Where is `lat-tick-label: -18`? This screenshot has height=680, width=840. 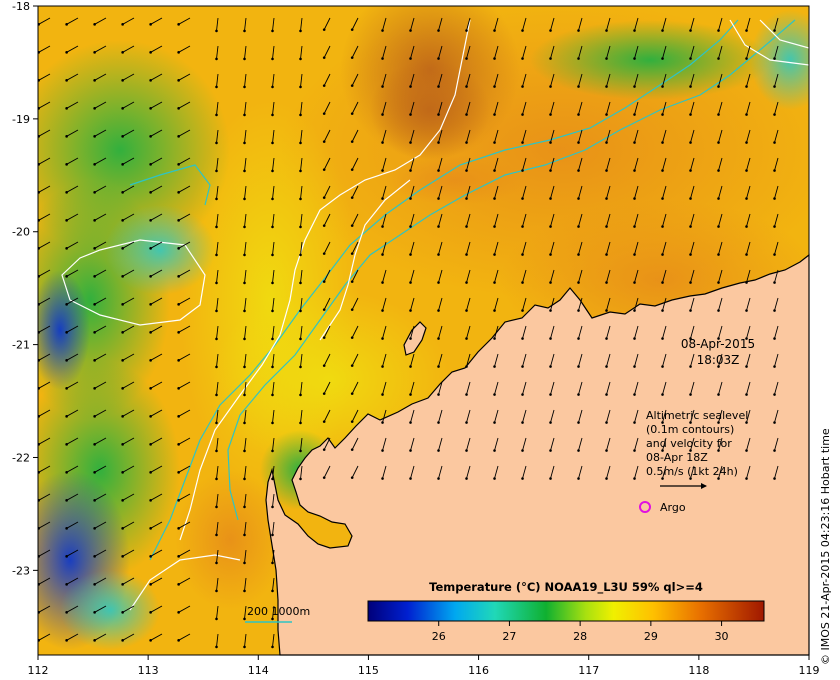
lat-tick-label: -18 is located at coordinates (21, 6).